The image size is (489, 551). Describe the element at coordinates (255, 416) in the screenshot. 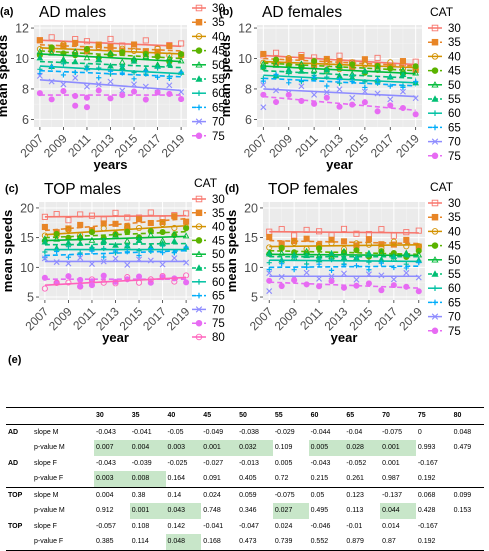

I see `column-header: 50` at that location.